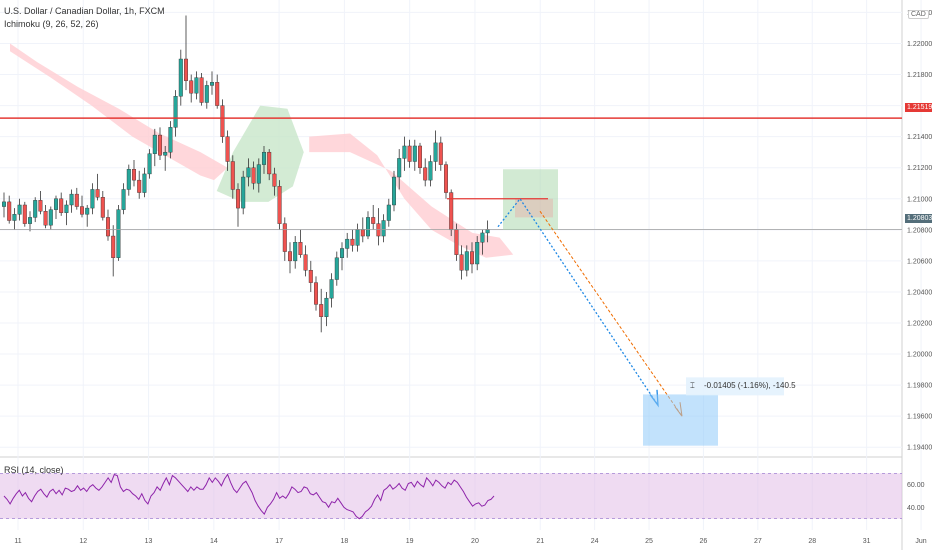 The width and height of the screenshot is (932, 550). Describe the element at coordinates (750, 385) in the screenshot. I see `measure-label: -0.01405 (-1.16%), -140.5` at that location.